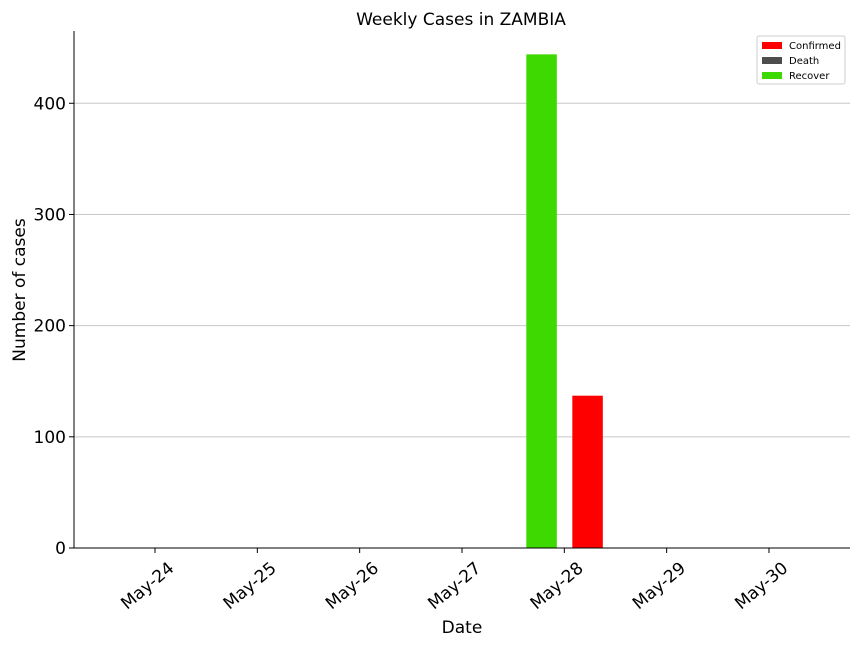  What do you see at coordinates (50, 327) in the screenshot?
I see `y-tick-label: 200` at bounding box center [50, 327].